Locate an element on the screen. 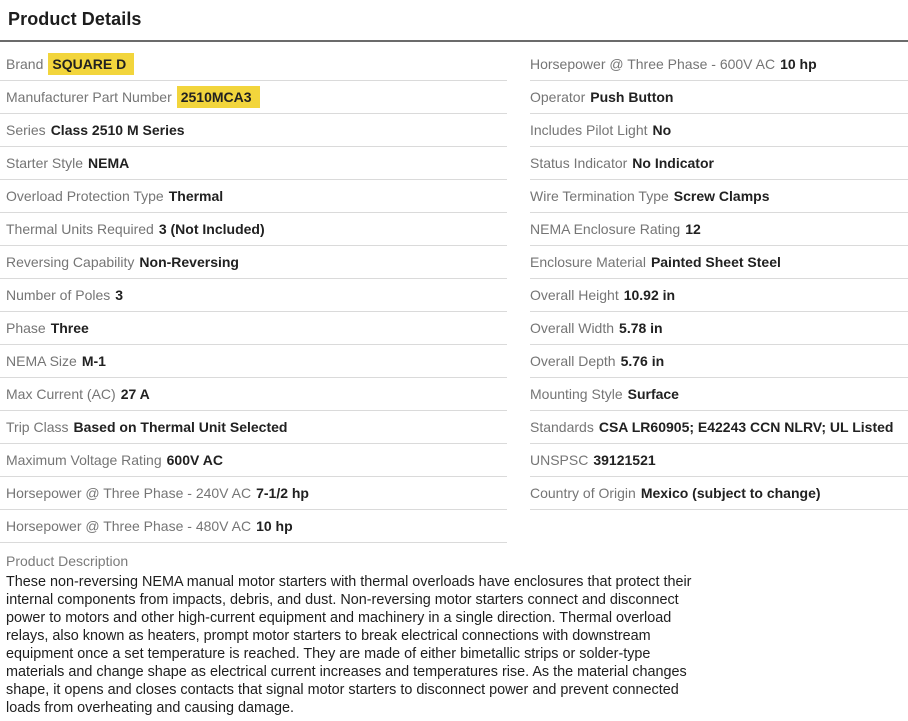  spec-row: Overload Protection Type Thermal is located at coordinates (253, 196).